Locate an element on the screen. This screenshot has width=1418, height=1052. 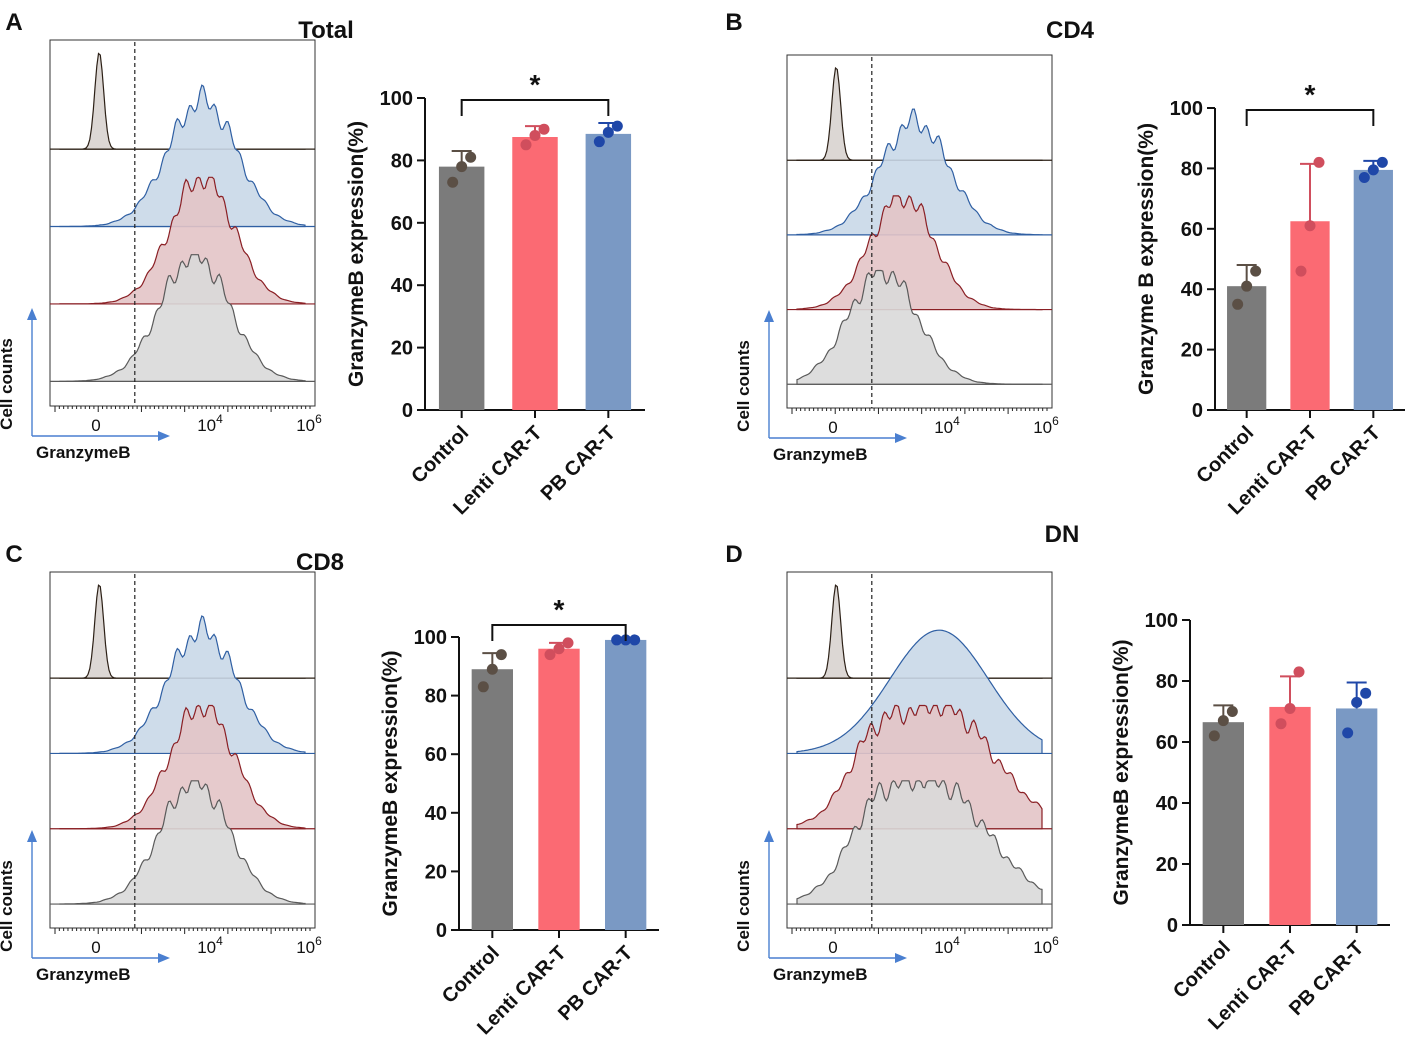
panel-title-D: DN is located at coordinates (1062, 534).